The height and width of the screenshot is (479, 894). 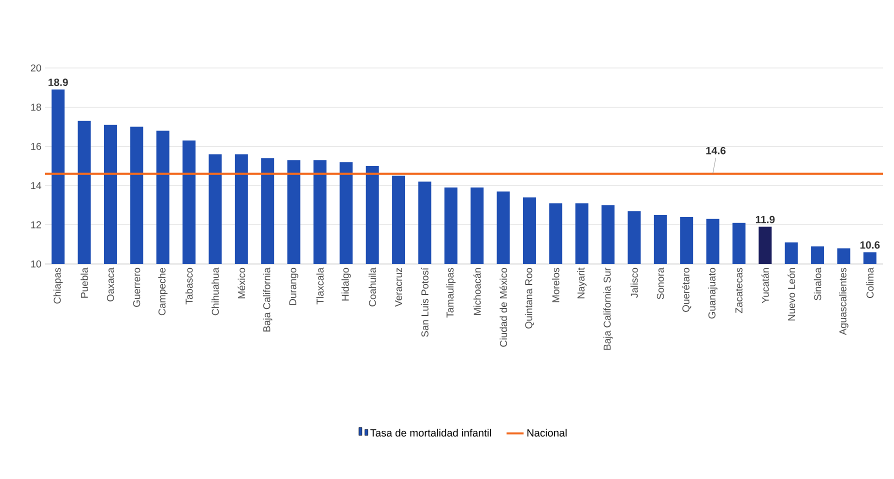 What do you see at coordinates (634, 283) in the screenshot?
I see `x-tick-label: Jalisco` at bounding box center [634, 283].